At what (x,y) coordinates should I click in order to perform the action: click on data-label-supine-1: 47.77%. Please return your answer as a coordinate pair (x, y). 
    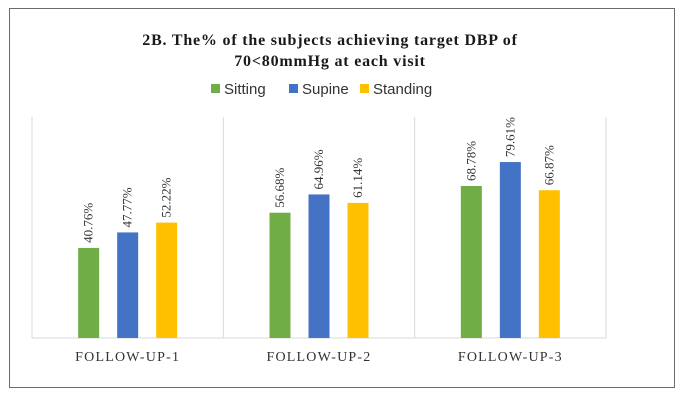
    Looking at the image, I should click on (127, 207).